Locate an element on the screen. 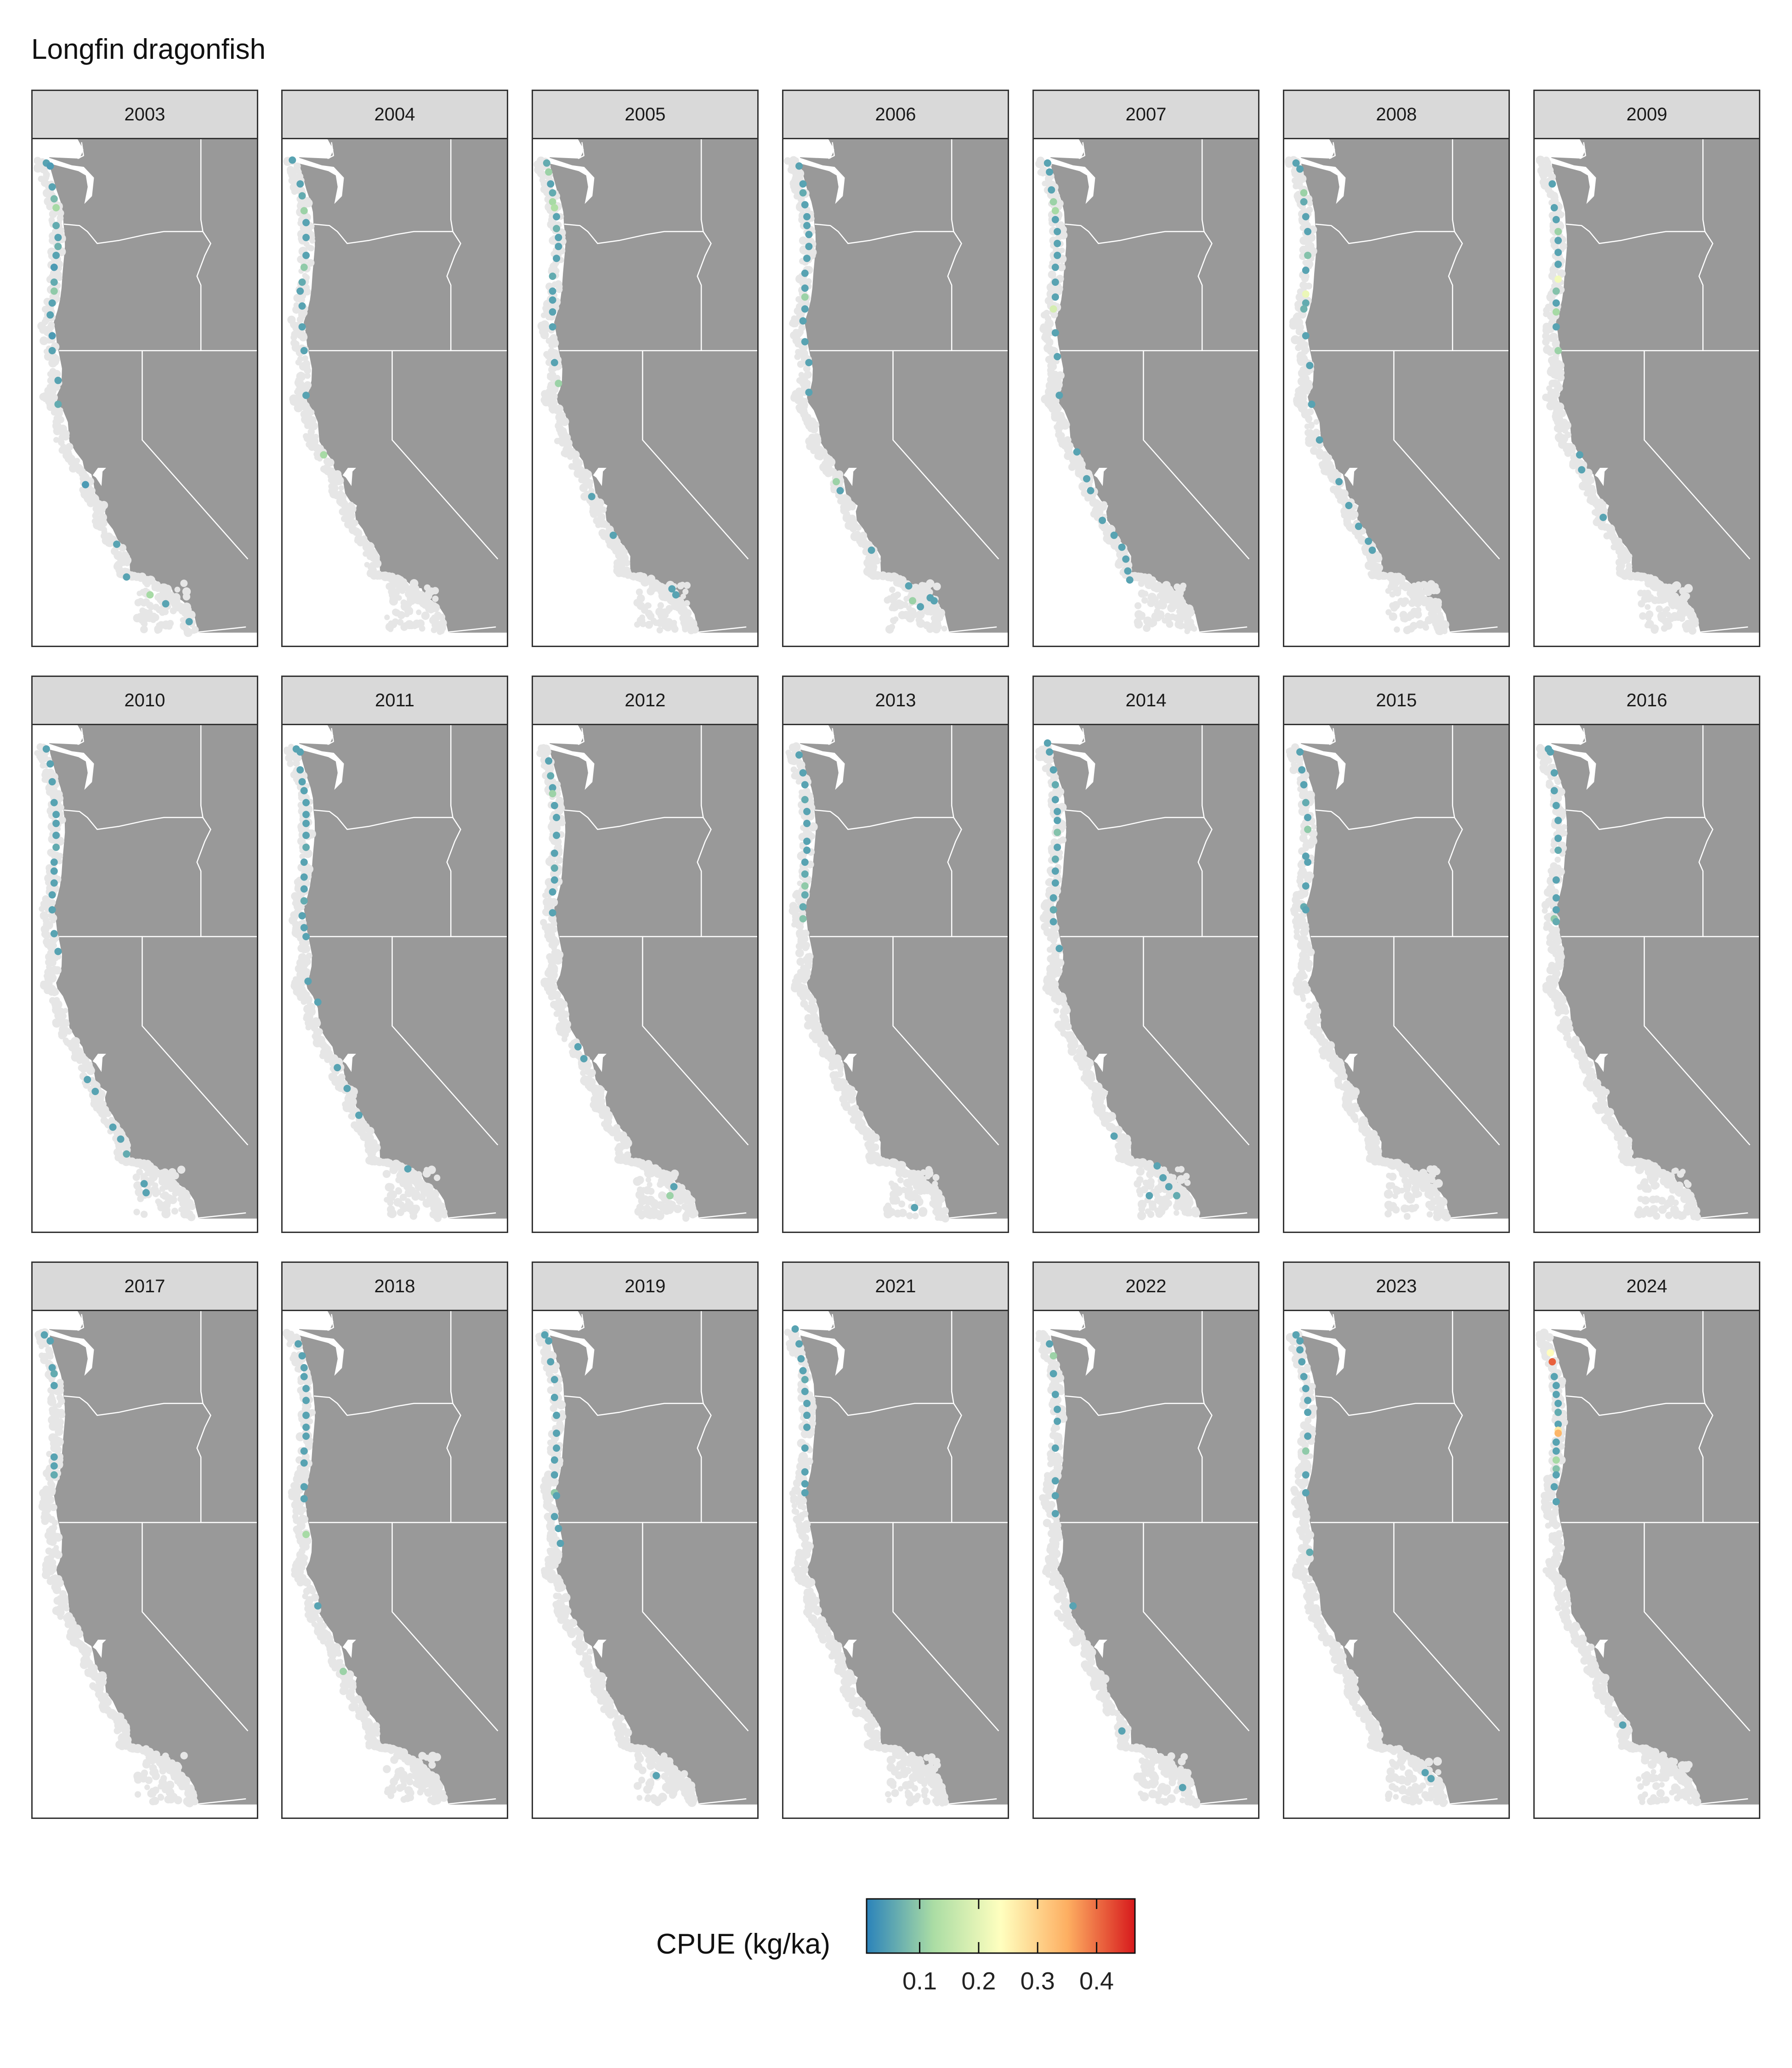  puget-sound is located at coordinates (572, 766).